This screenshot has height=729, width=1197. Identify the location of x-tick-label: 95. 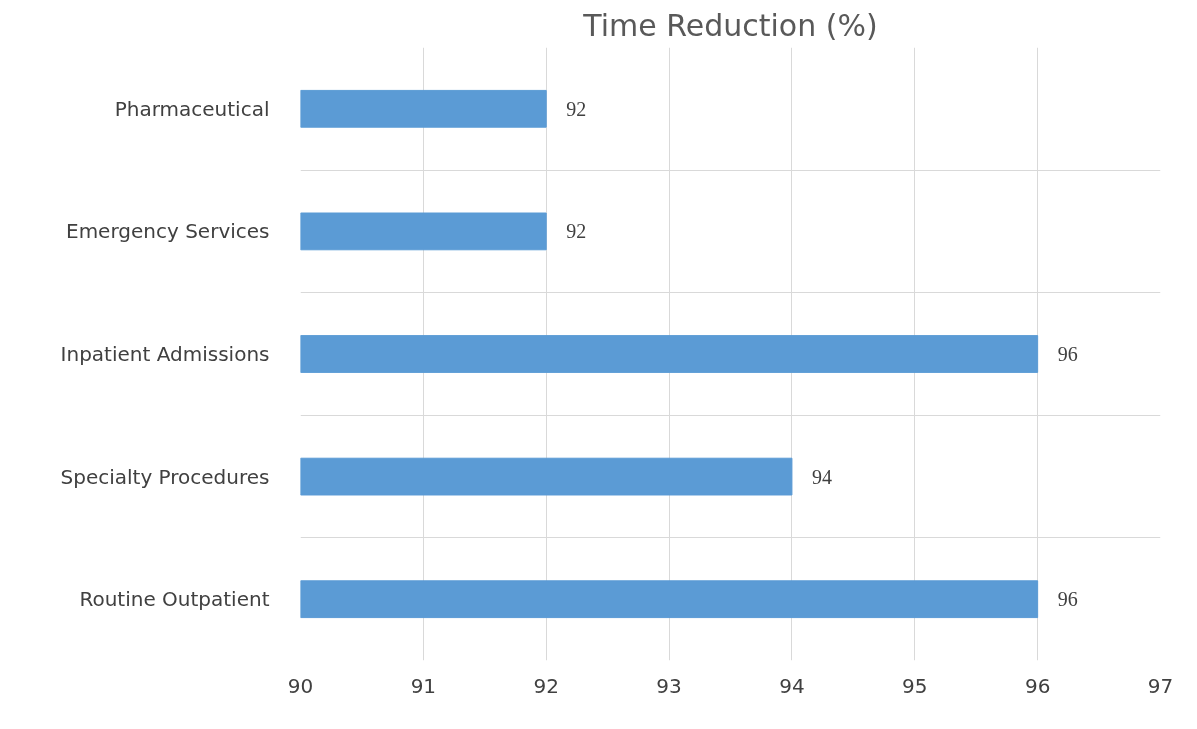
(915, 685).